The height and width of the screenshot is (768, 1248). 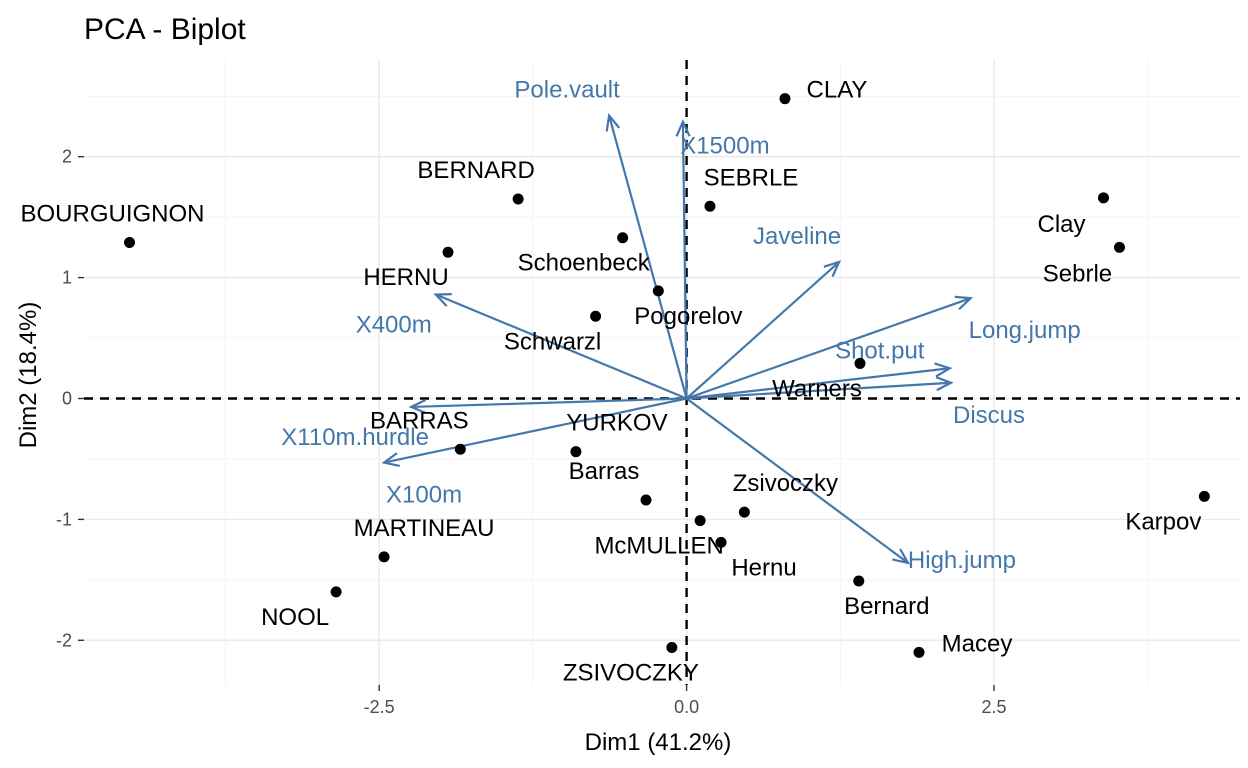 What do you see at coordinates (552, 341) in the screenshot?
I see `individual-label: Schwarzl` at bounding box center [552, 341].